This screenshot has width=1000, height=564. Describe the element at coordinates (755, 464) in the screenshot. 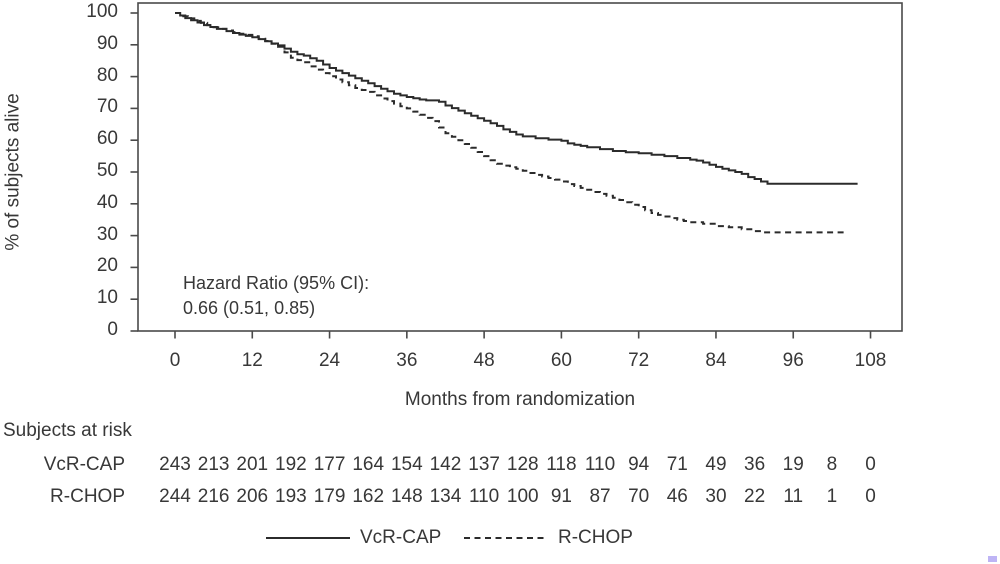

I see `risk-count-vcrcap-m90: 36` at that location.